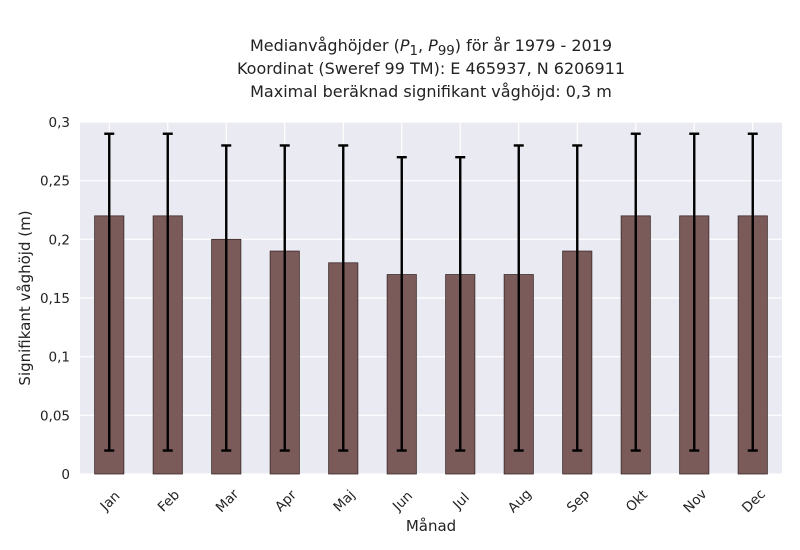  Describe the element at coordinates (55, 182) in the screenshot. I see `y-tick-label: 0,25` at that location.